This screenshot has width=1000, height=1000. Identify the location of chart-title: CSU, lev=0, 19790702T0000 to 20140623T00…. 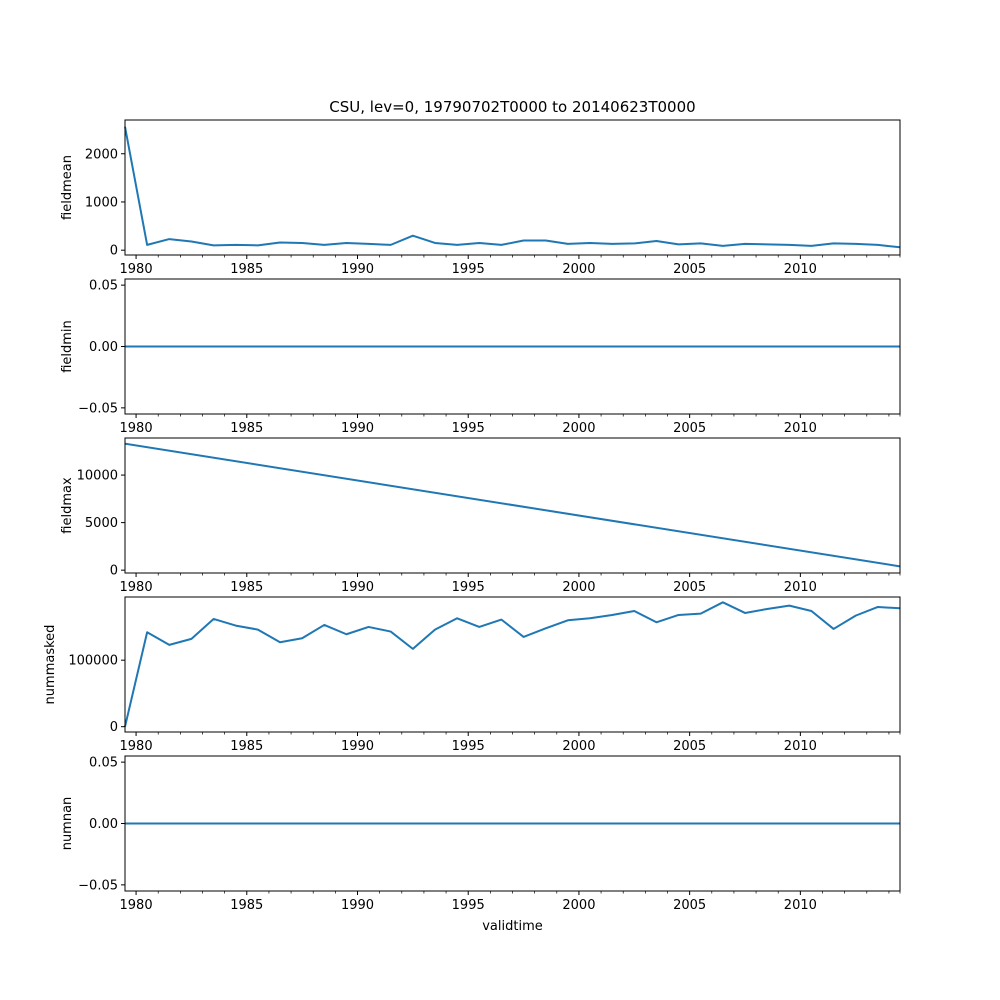
(512, 107).